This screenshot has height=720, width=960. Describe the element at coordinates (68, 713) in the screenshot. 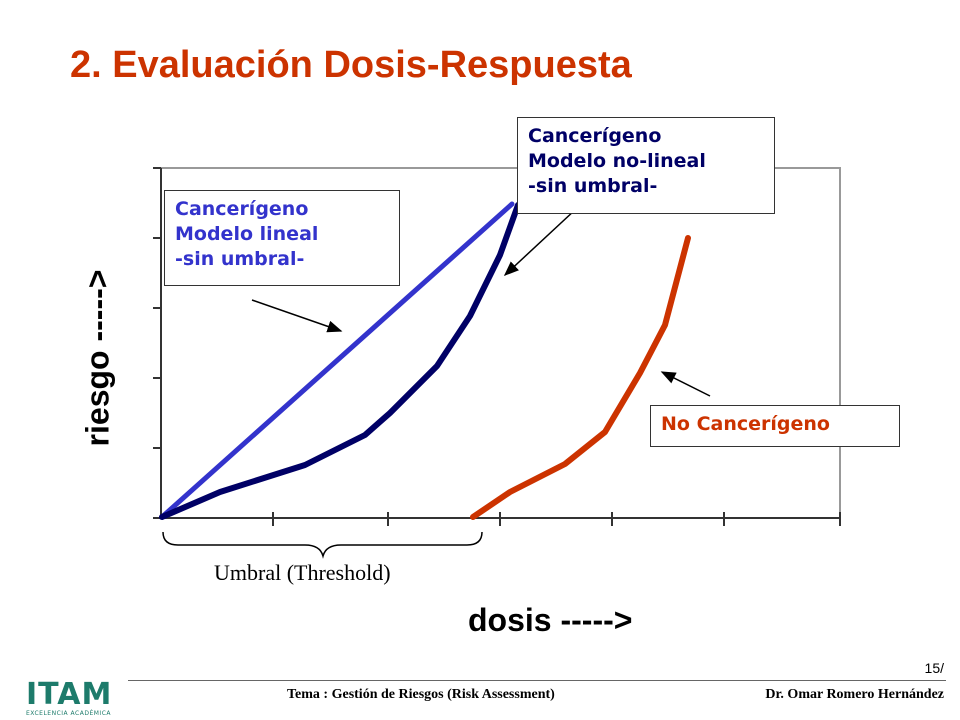

I see `logo-subtitle: EXCELENCIA ACADÉMICA` at that location.